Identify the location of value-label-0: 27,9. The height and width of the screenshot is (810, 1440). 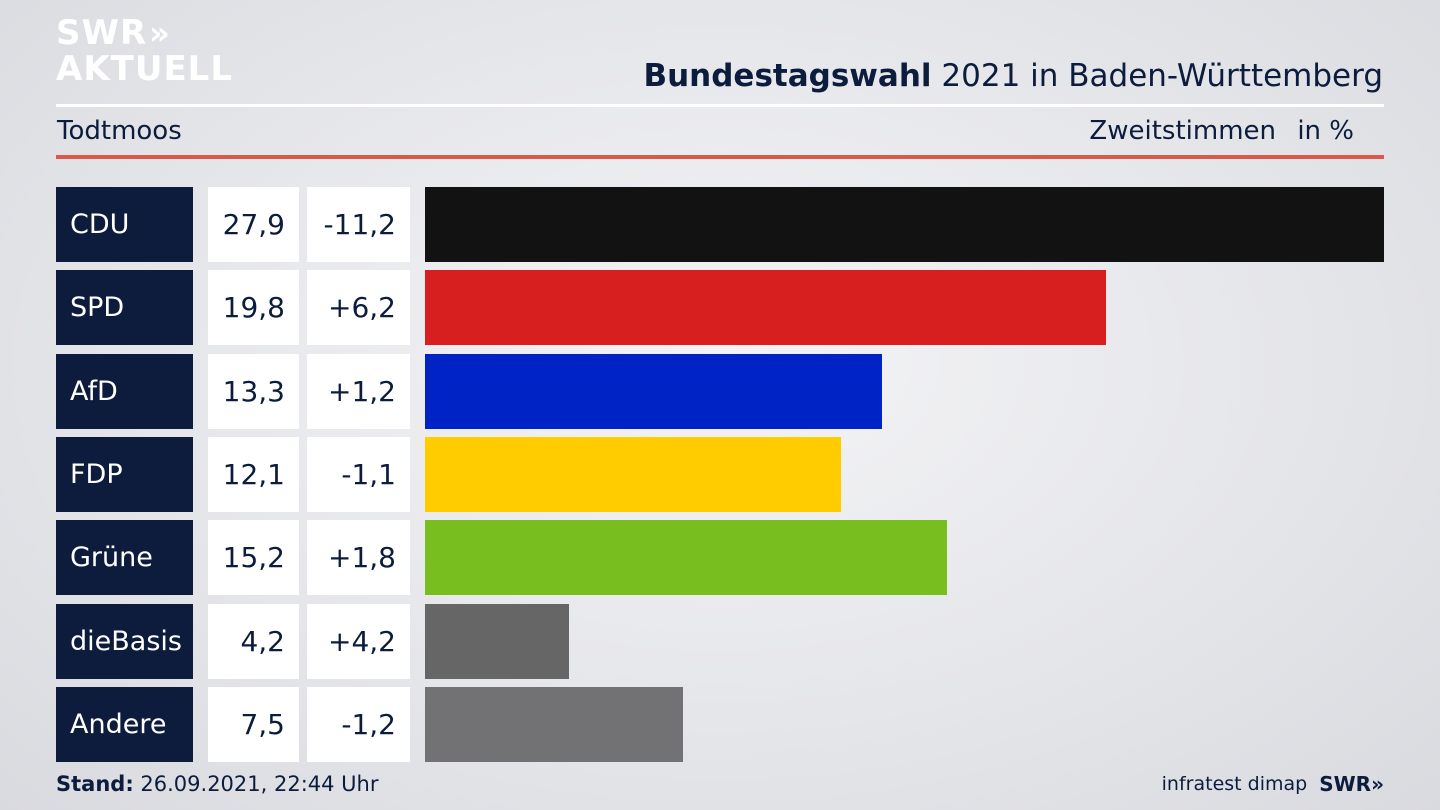
(253, 224).